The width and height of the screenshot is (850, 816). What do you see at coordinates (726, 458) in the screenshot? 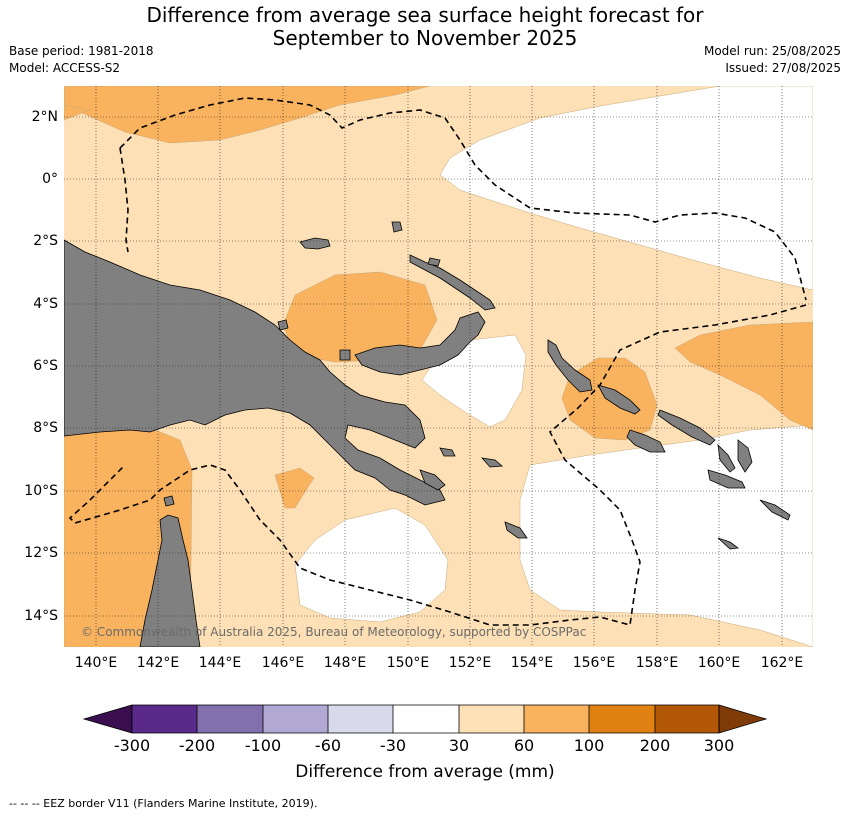
I see `land-malaita` at bounding box center [726, 458].